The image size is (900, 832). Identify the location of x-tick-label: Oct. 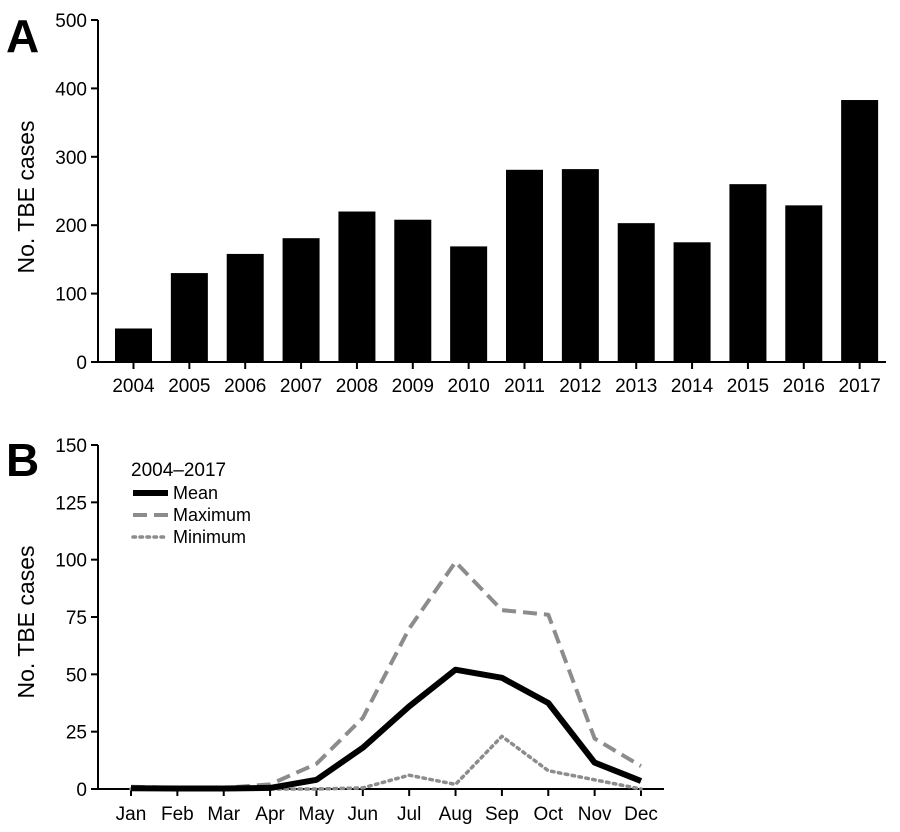
(548, 814).